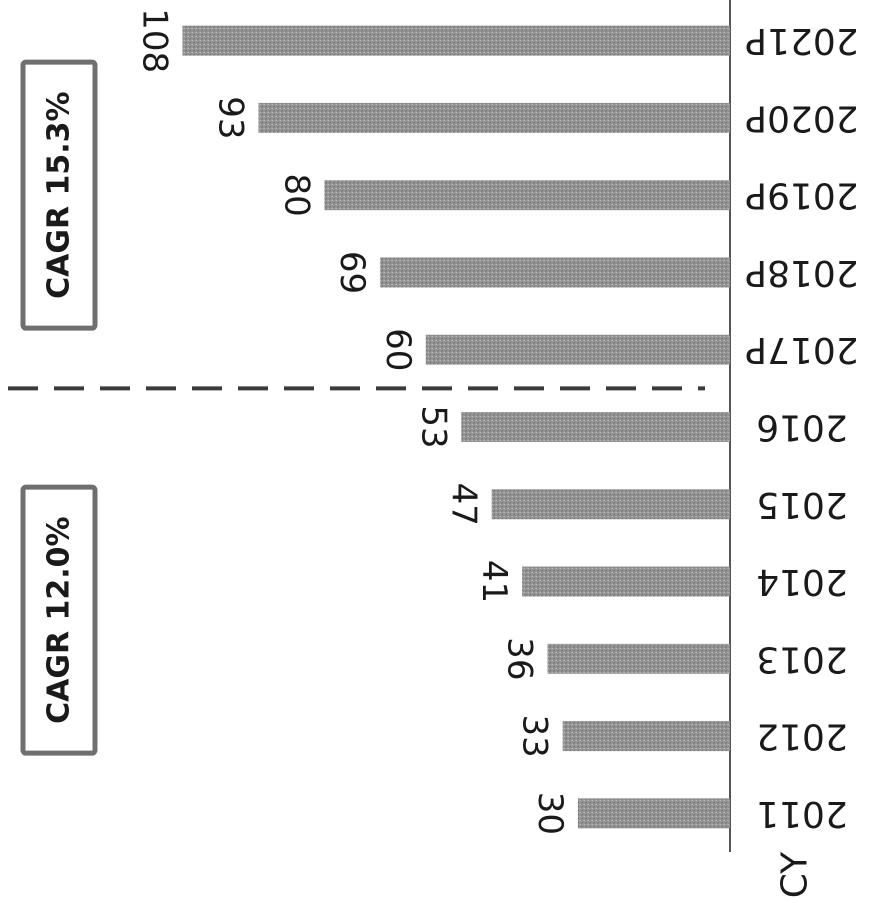  I want to click on bar-2016, so click(595, 427).